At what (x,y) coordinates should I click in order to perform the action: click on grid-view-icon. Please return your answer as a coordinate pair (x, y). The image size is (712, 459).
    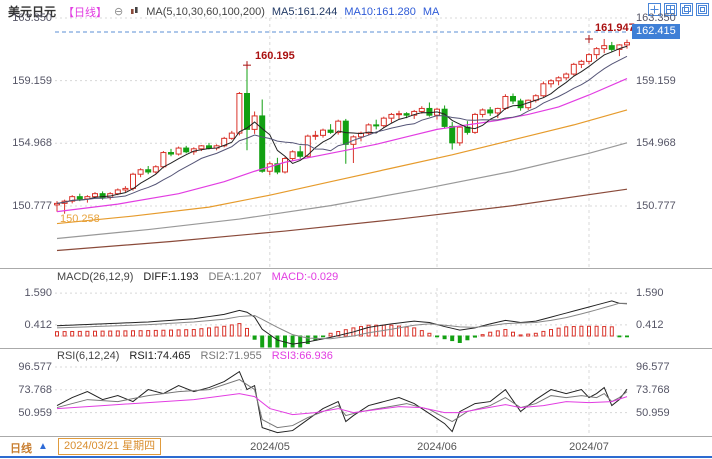
    Looking at the image, I should click on (670, 9).